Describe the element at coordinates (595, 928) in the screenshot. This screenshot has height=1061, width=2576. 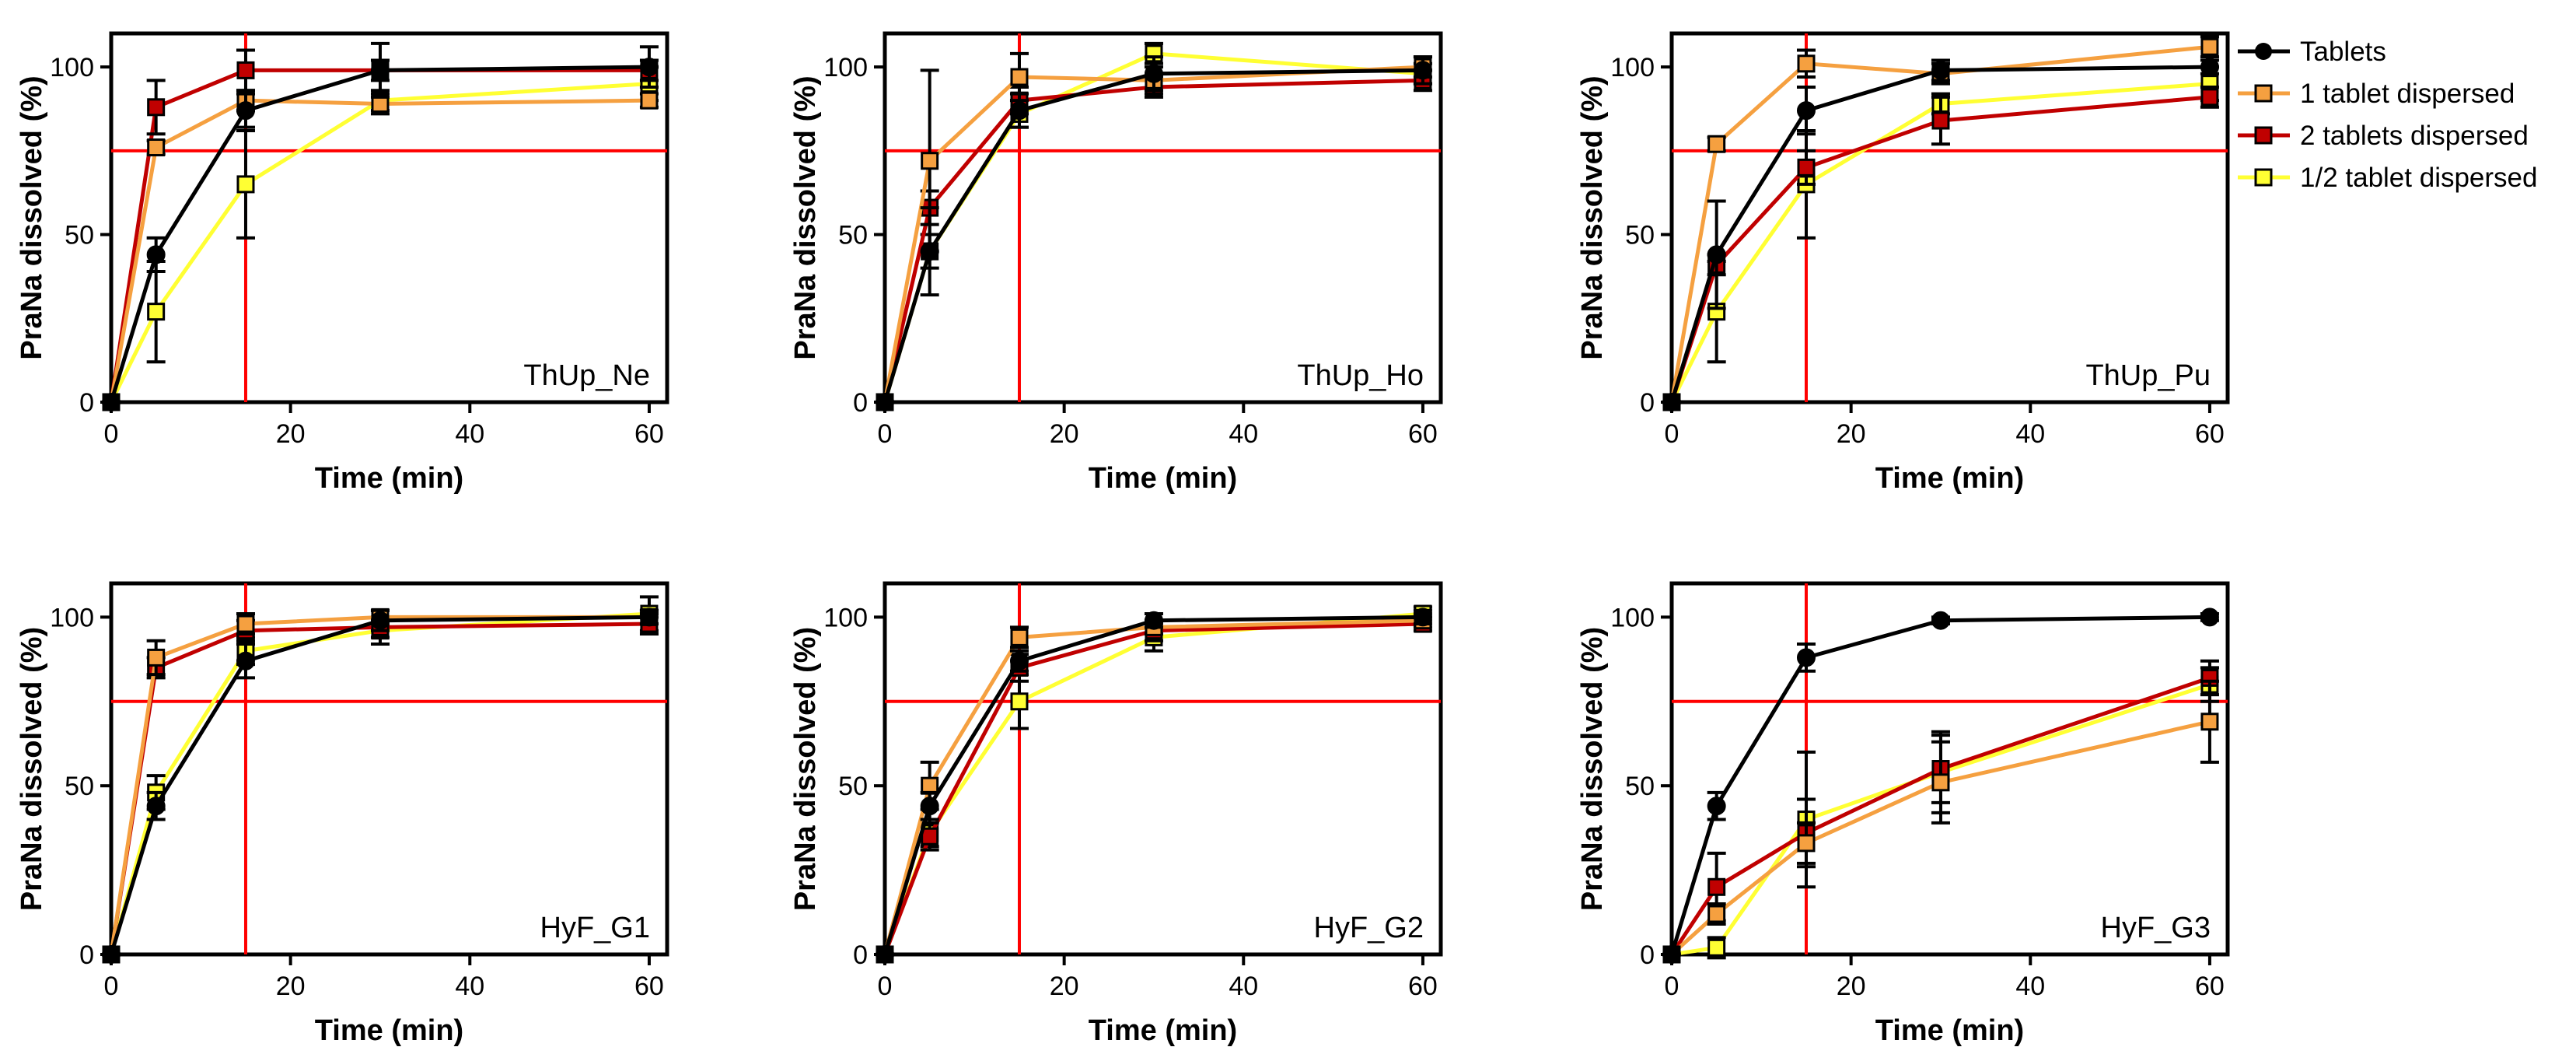
I see `panel-label: HyF_G1` at that location.